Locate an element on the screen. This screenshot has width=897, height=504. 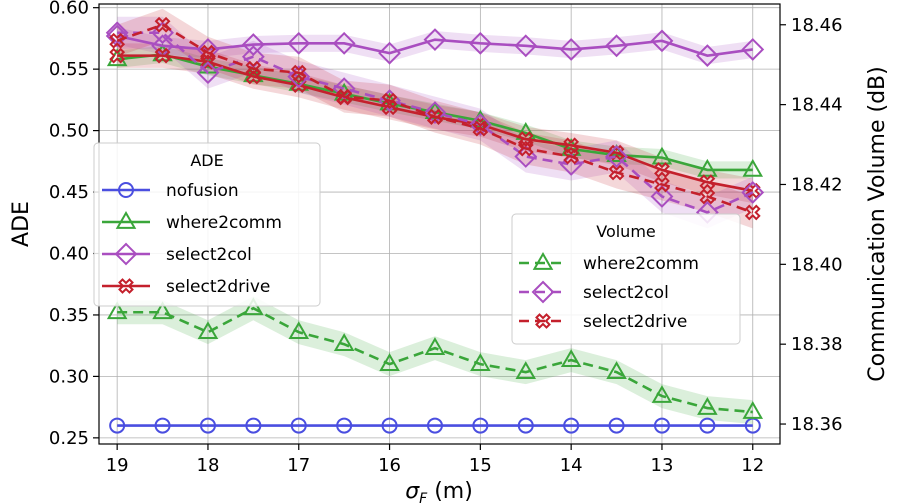
x-tick-label-15: 15 is located at coordinates (480, 465).